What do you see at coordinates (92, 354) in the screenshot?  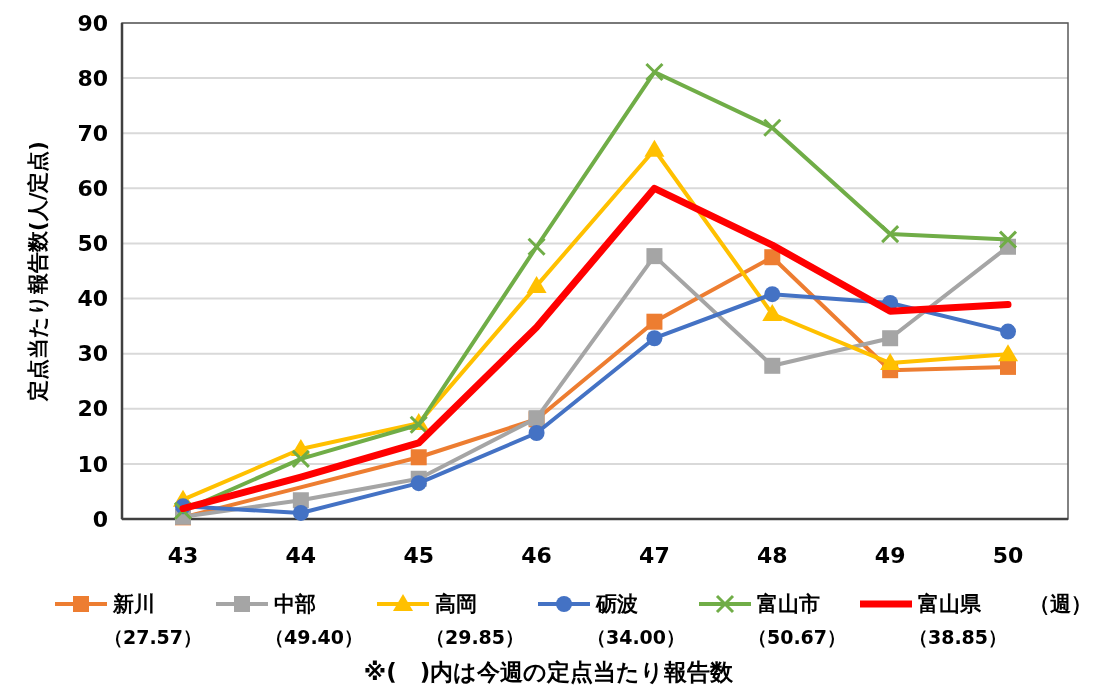 I see `y-tick-label: 30` at bounding box center [92, 354].